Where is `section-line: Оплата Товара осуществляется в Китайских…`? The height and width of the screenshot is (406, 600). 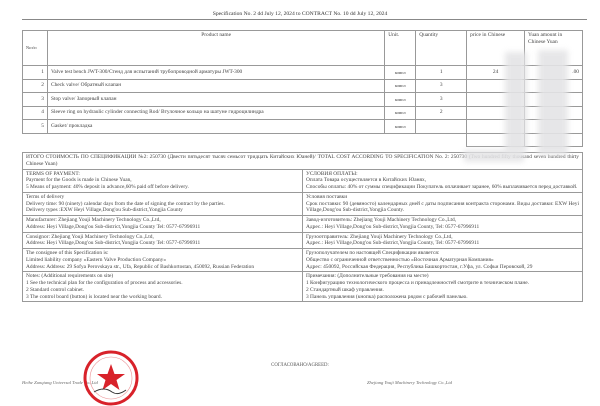 section-line: Оплата Товара осуществляется в Китайских… is located at coordinates (366, 180).